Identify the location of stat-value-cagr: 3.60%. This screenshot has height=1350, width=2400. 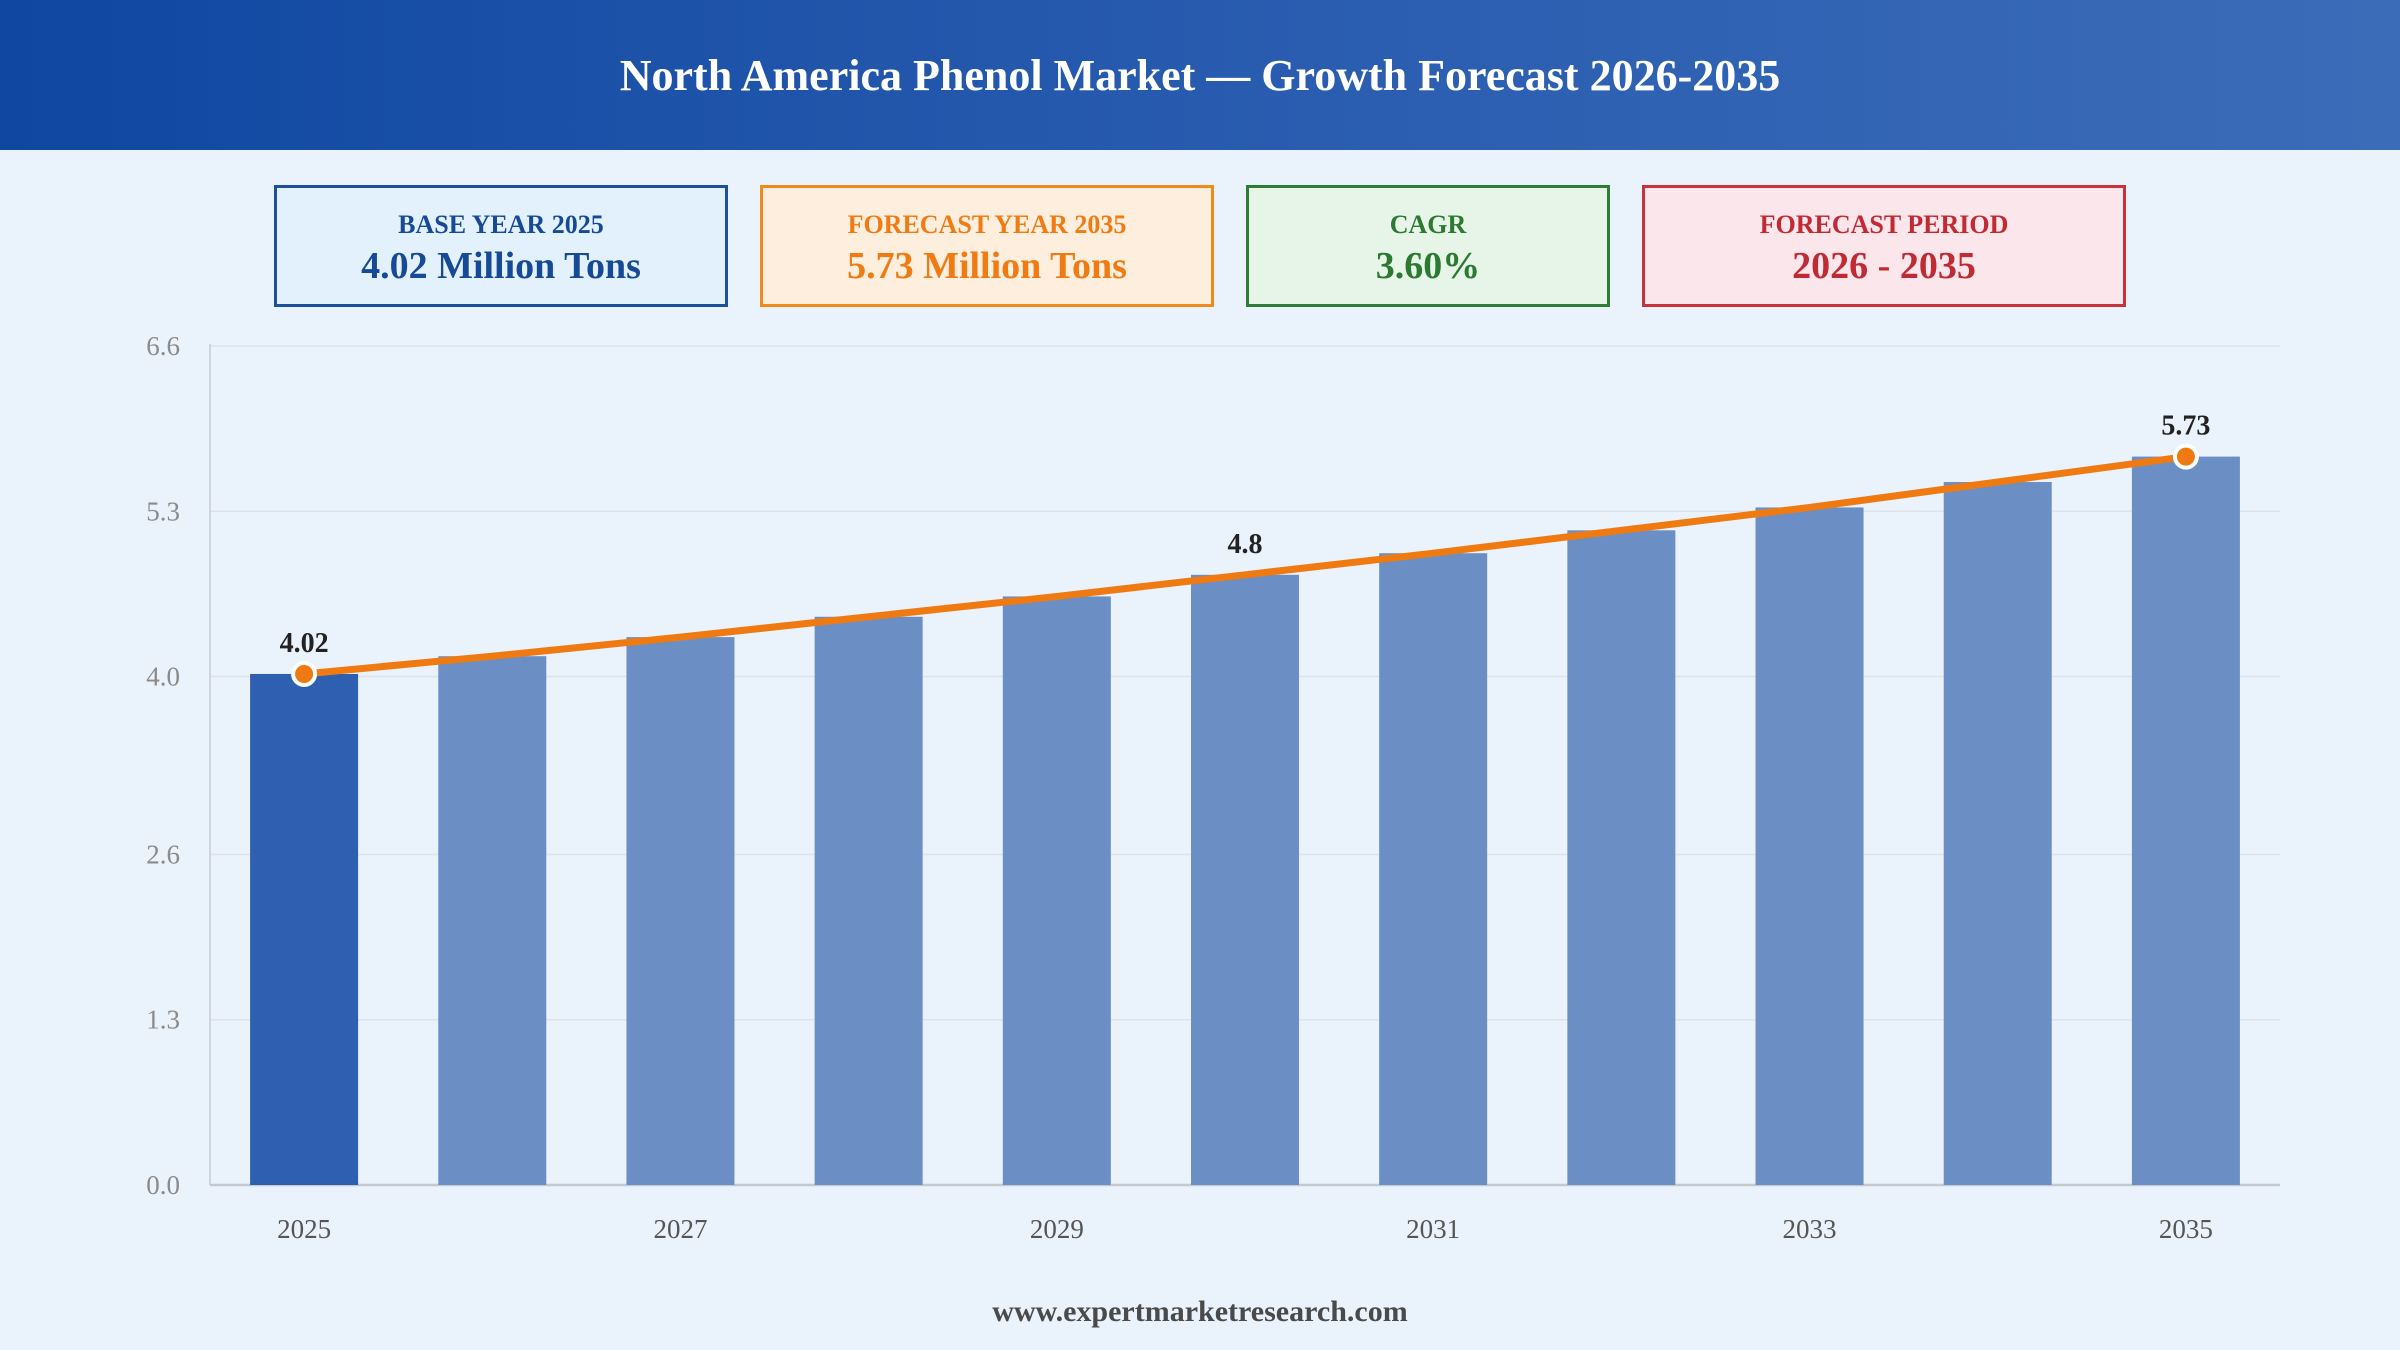
(1428, 266).